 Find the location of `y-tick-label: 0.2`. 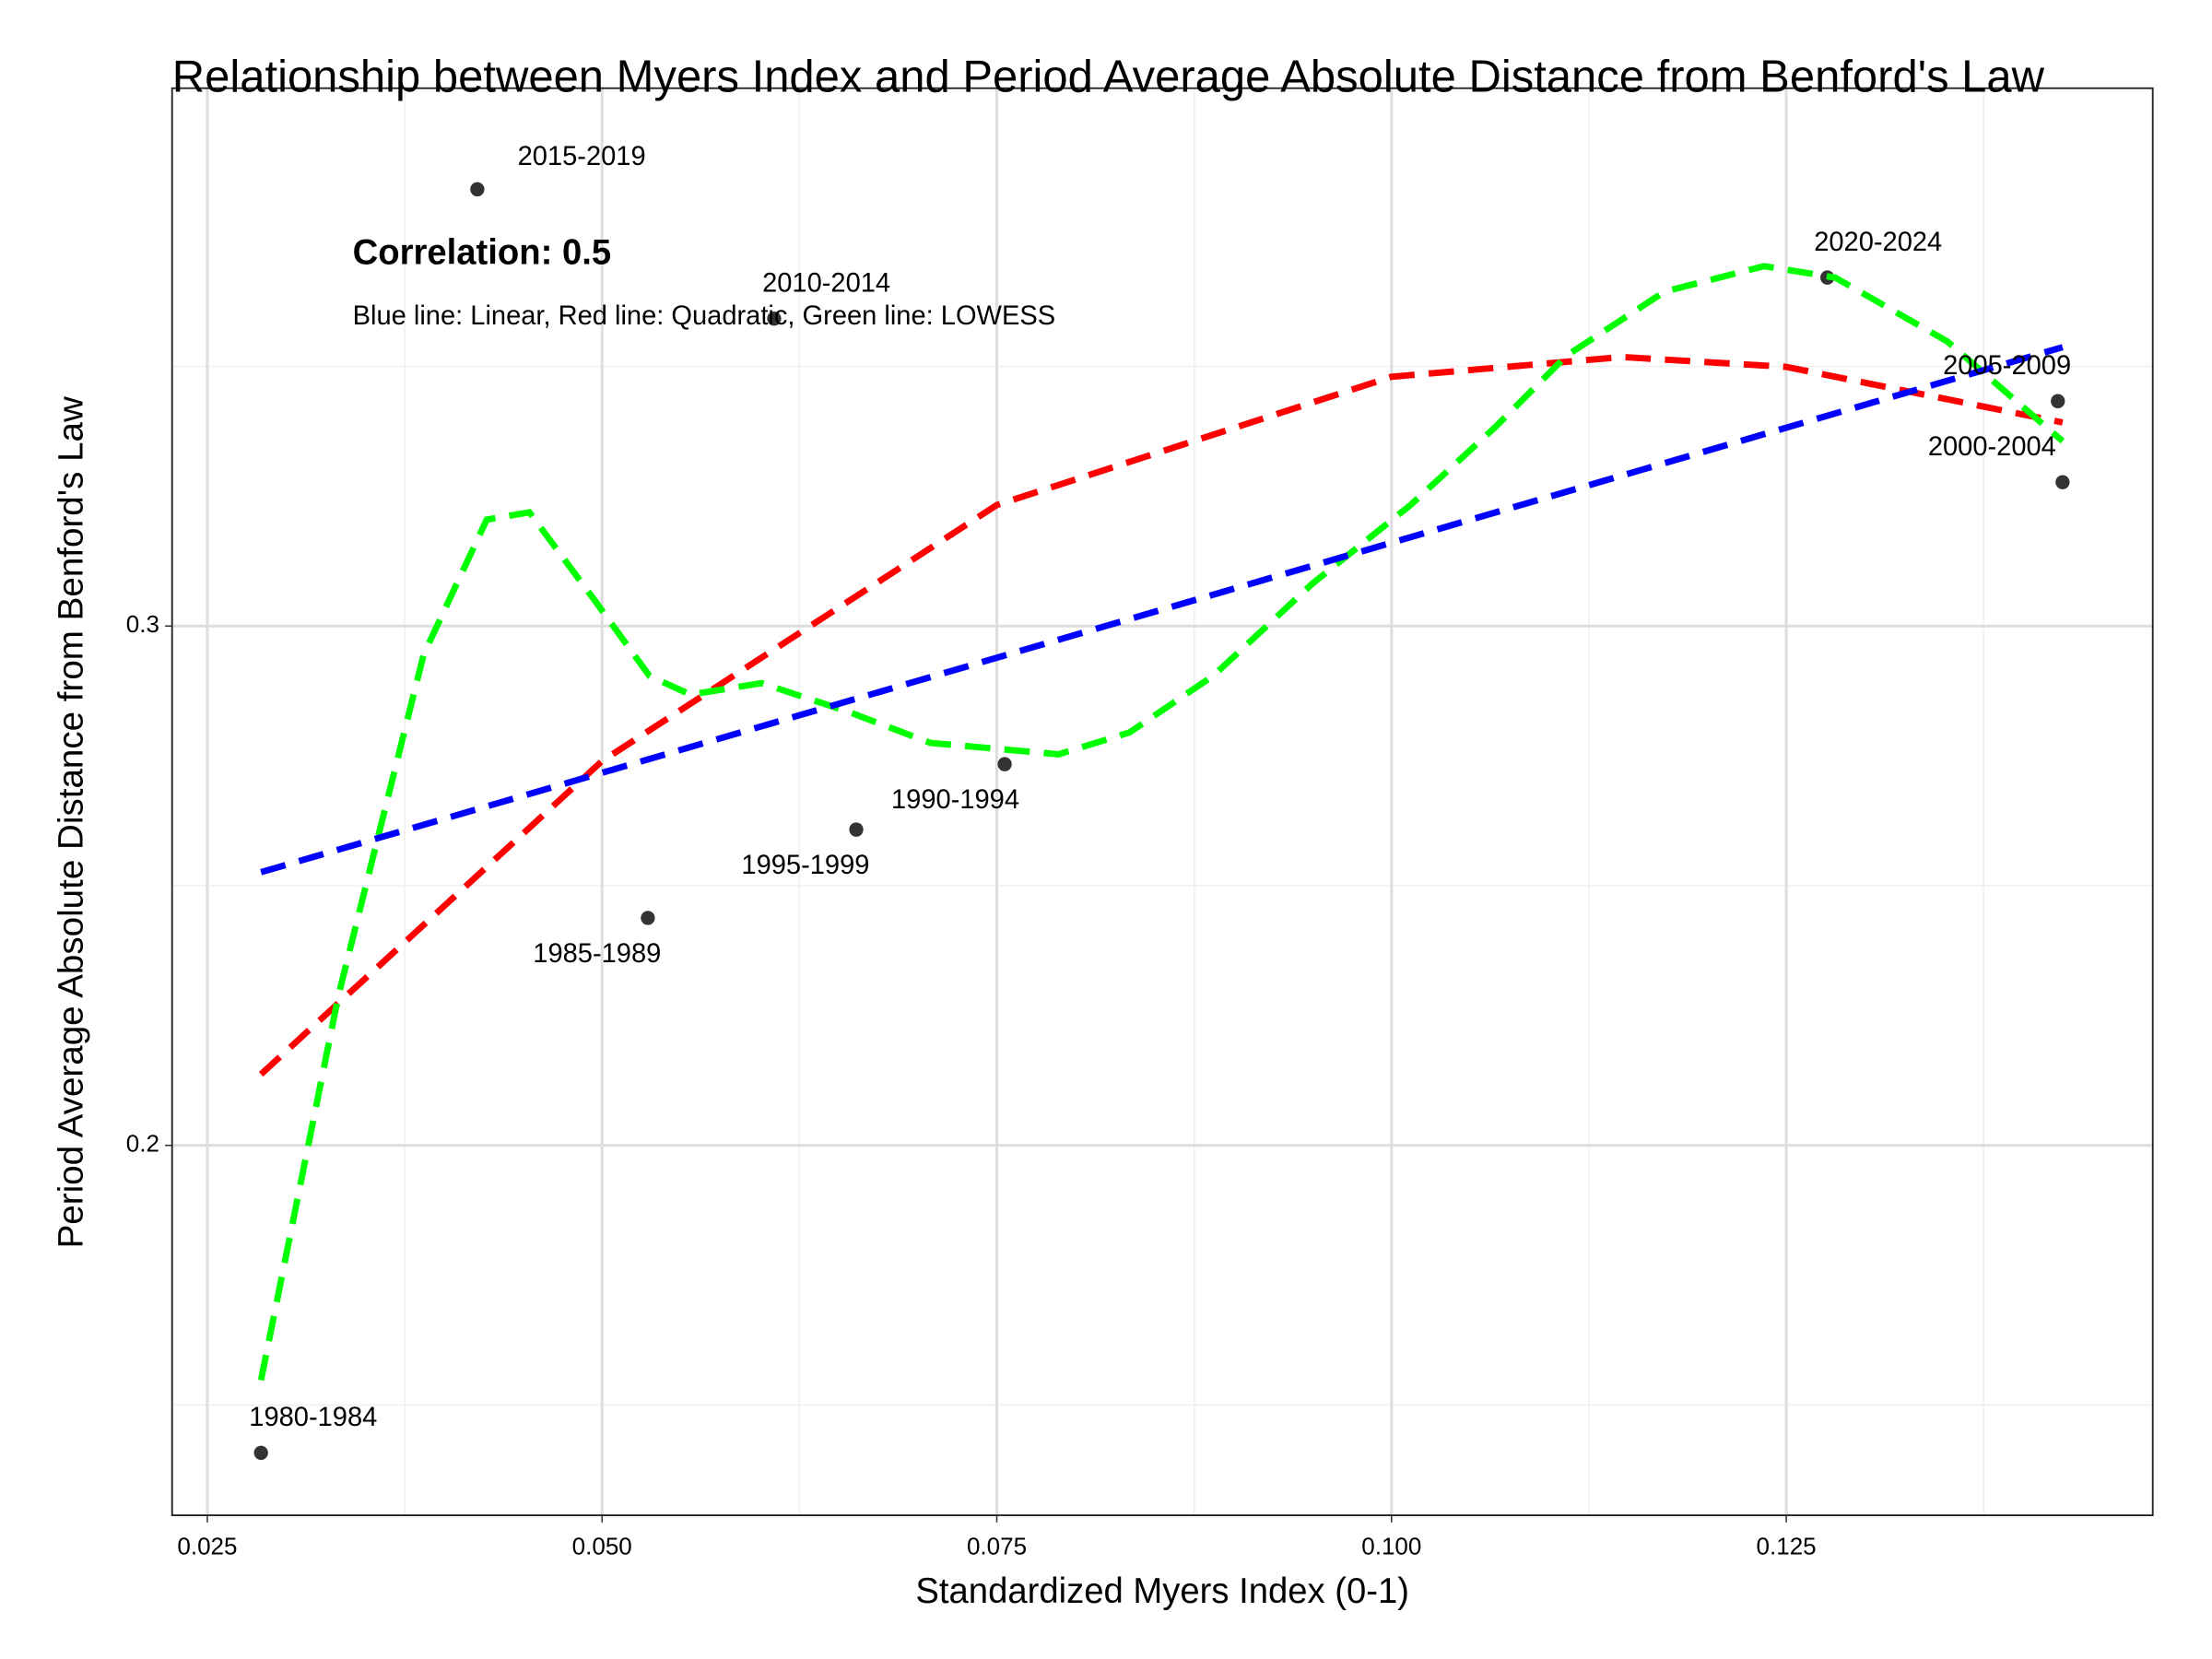

y-tick-label: 0.2 is located at coordinates (142, 1144).